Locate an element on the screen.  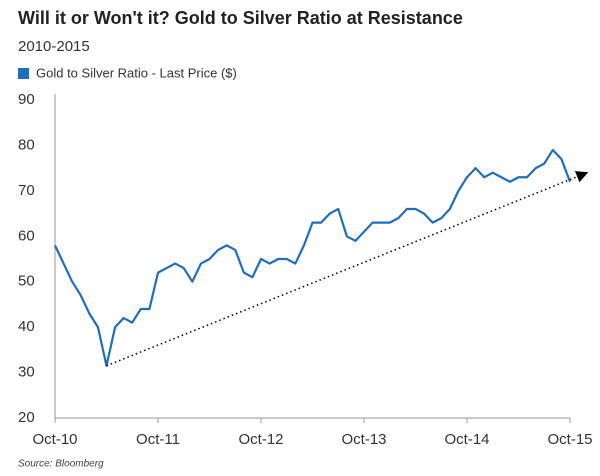
x-tick-label: Oct-15 is located at coordinates (569, 439).